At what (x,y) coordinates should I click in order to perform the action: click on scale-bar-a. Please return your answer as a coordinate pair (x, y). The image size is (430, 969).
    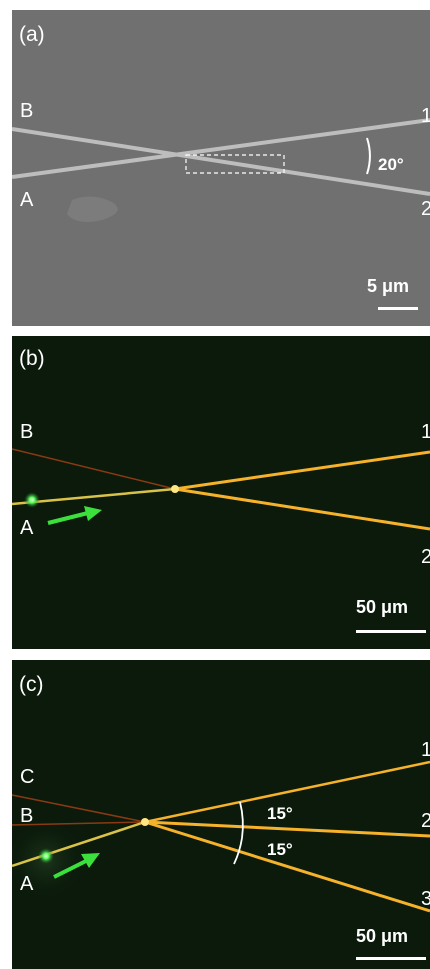
    Looking at the image, I should click on (398, 308).